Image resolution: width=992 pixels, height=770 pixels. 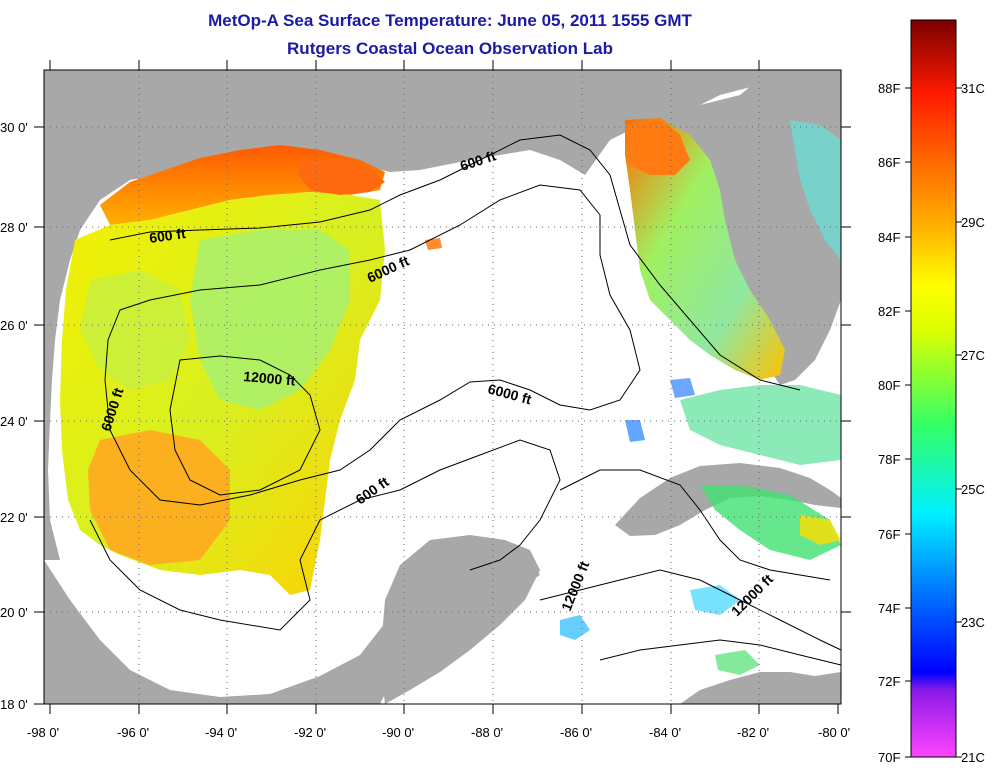 I want to click on lon-tick-label: -82 0', so click(x=753, y=732).